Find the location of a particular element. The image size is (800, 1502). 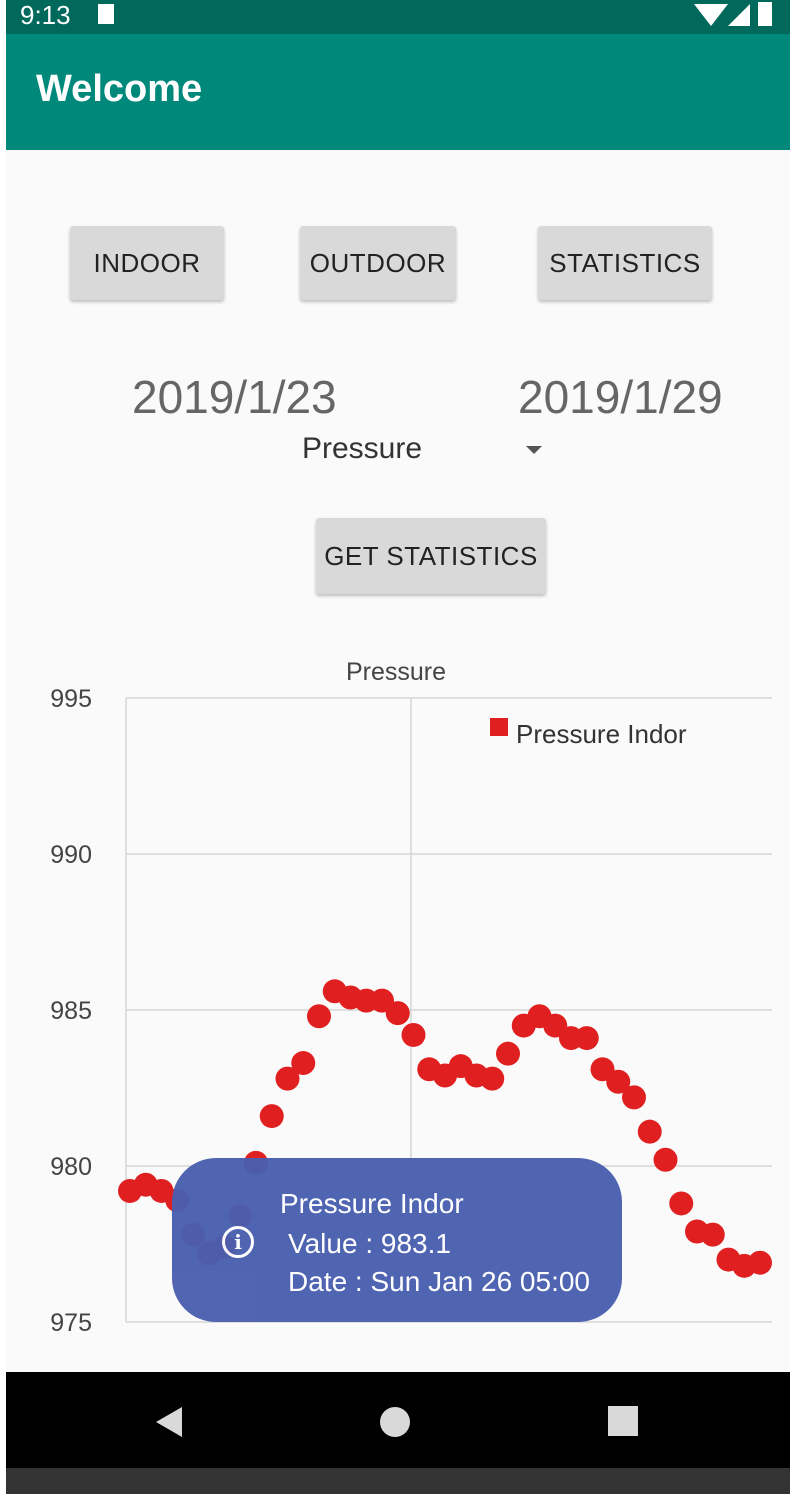

navigation-bar is located at coordinates (398, 1420).